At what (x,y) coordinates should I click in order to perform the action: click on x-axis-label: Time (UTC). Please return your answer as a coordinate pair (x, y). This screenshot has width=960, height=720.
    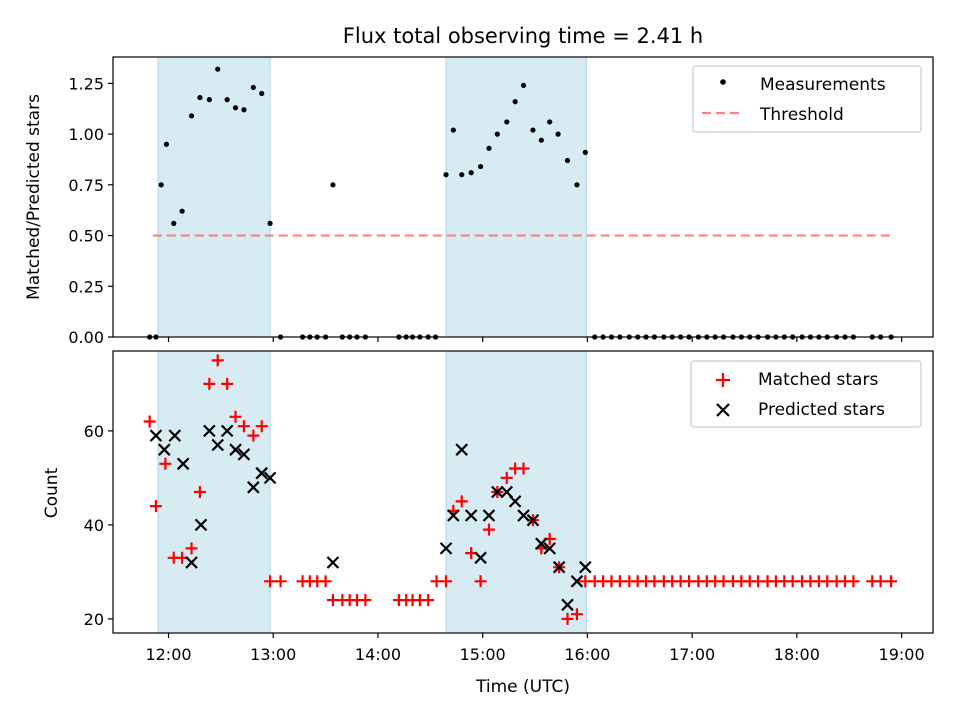
    Looking at the image, I should click on (522, 687).